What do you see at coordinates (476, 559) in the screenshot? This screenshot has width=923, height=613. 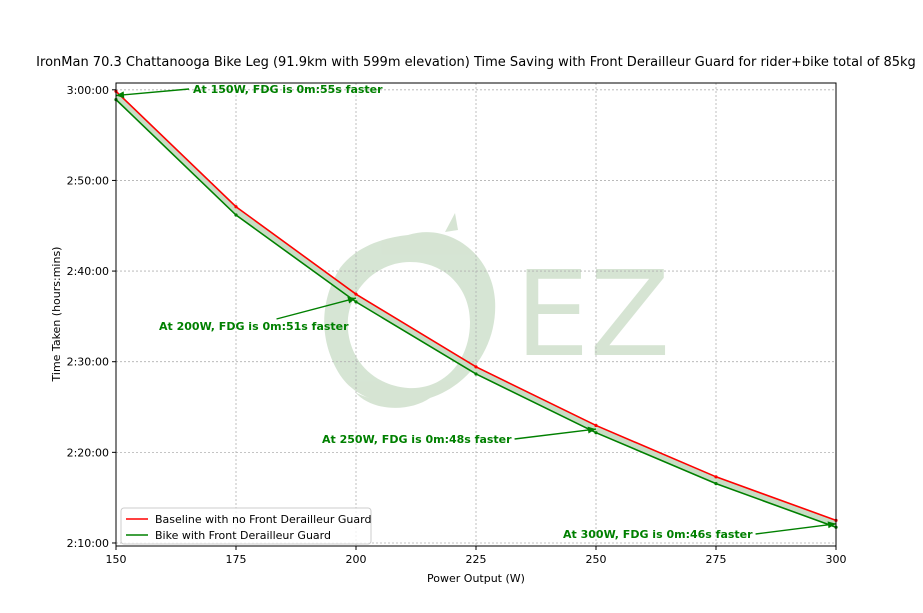 I see `x-tick-label: 225` at bounding box center [476, 559].